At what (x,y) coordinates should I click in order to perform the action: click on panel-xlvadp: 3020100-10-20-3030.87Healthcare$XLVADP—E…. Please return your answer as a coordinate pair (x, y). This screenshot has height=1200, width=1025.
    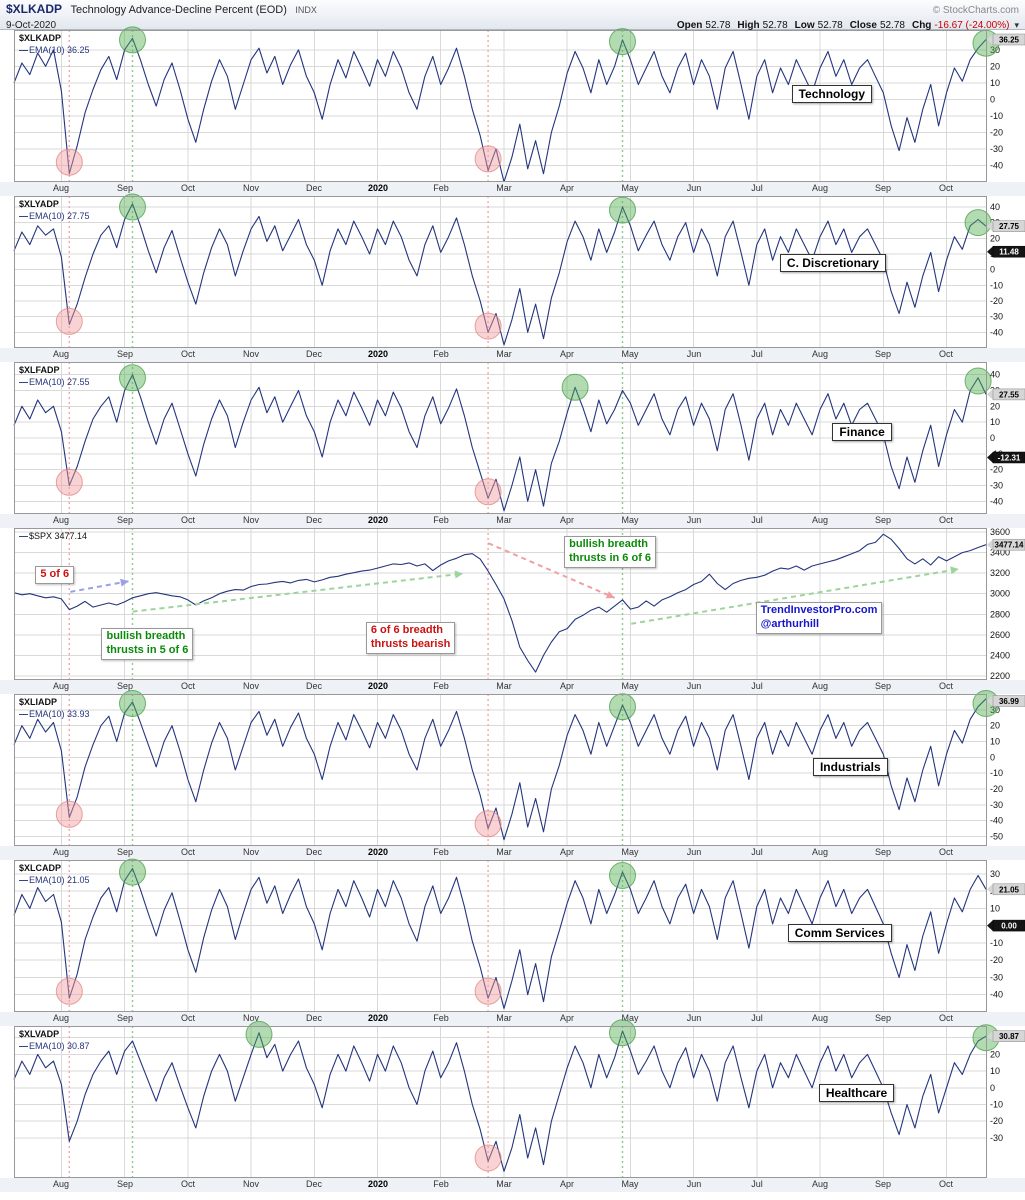
    Looking at the image, I should click on (512, 1105).